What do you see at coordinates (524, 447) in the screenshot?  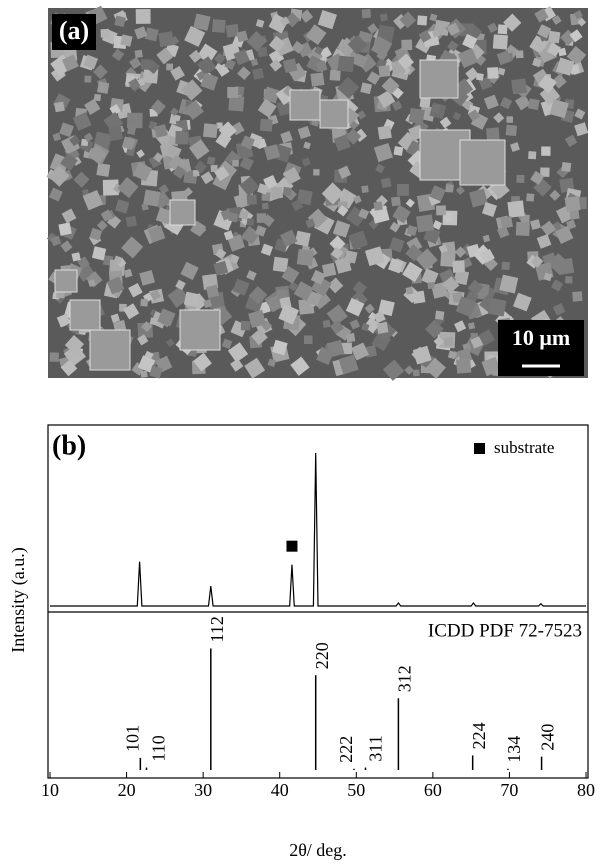 I see `legend-label: substrate` at bounding box center [524, 447].